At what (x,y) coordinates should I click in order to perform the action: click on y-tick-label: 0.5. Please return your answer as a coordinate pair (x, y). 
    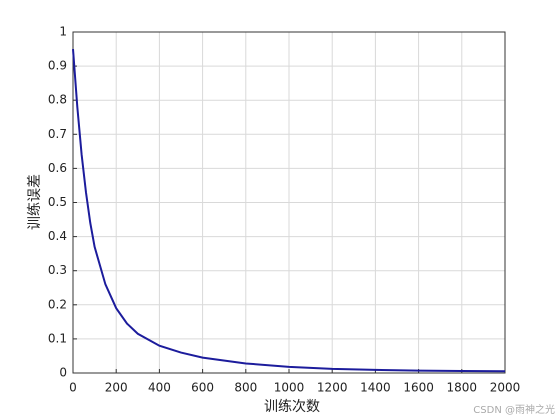
    Looking at the image, I should click on (57, 202).